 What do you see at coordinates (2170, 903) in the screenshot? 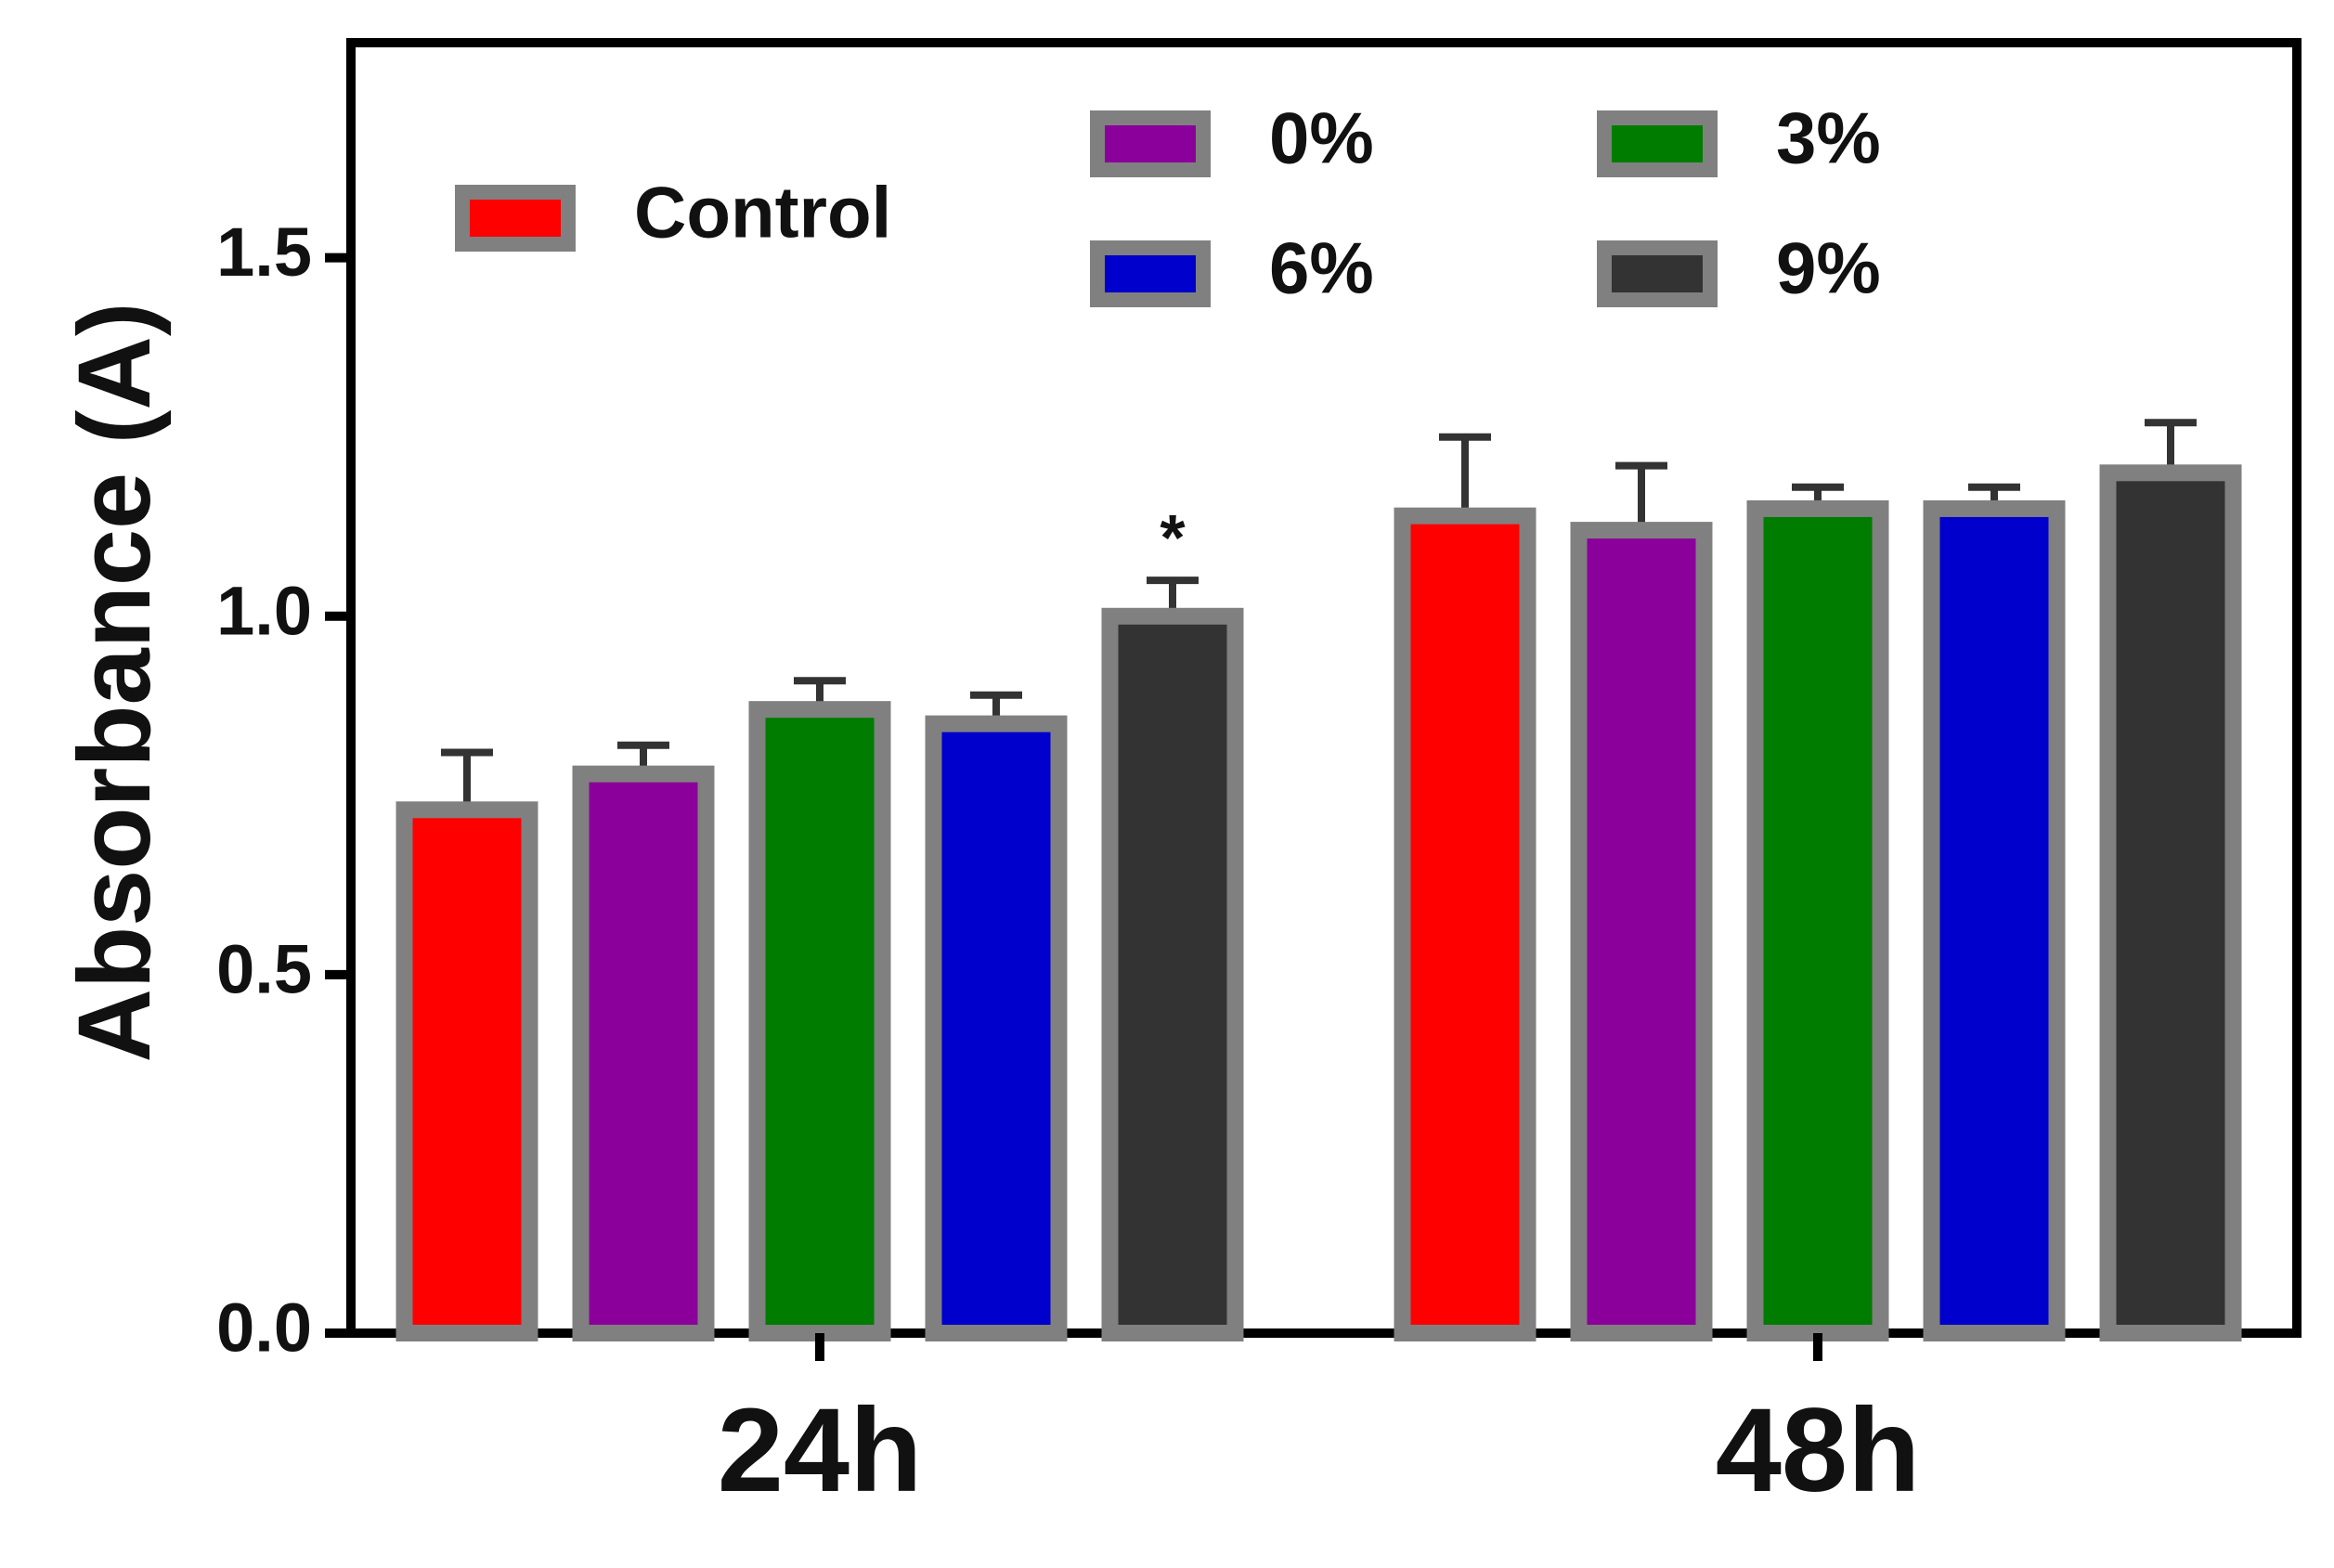
I see `bar-48h-9pct` at bounding box center [2170, 903].